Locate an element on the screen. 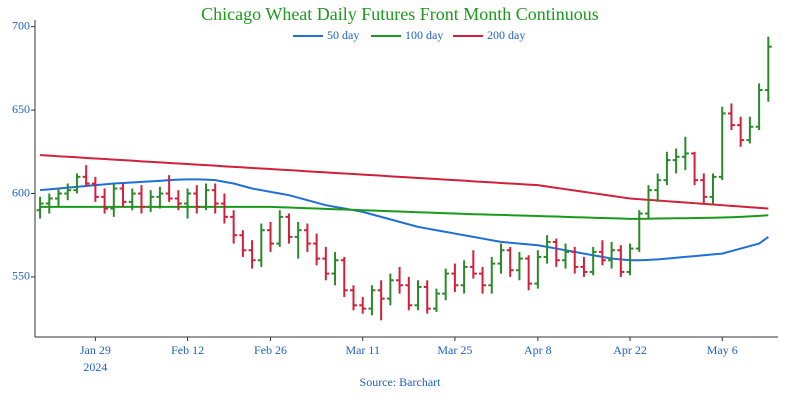 This screenshot has height=400, width=800. x-tick-label: Feb 12 is located at coordinates (187, 350).